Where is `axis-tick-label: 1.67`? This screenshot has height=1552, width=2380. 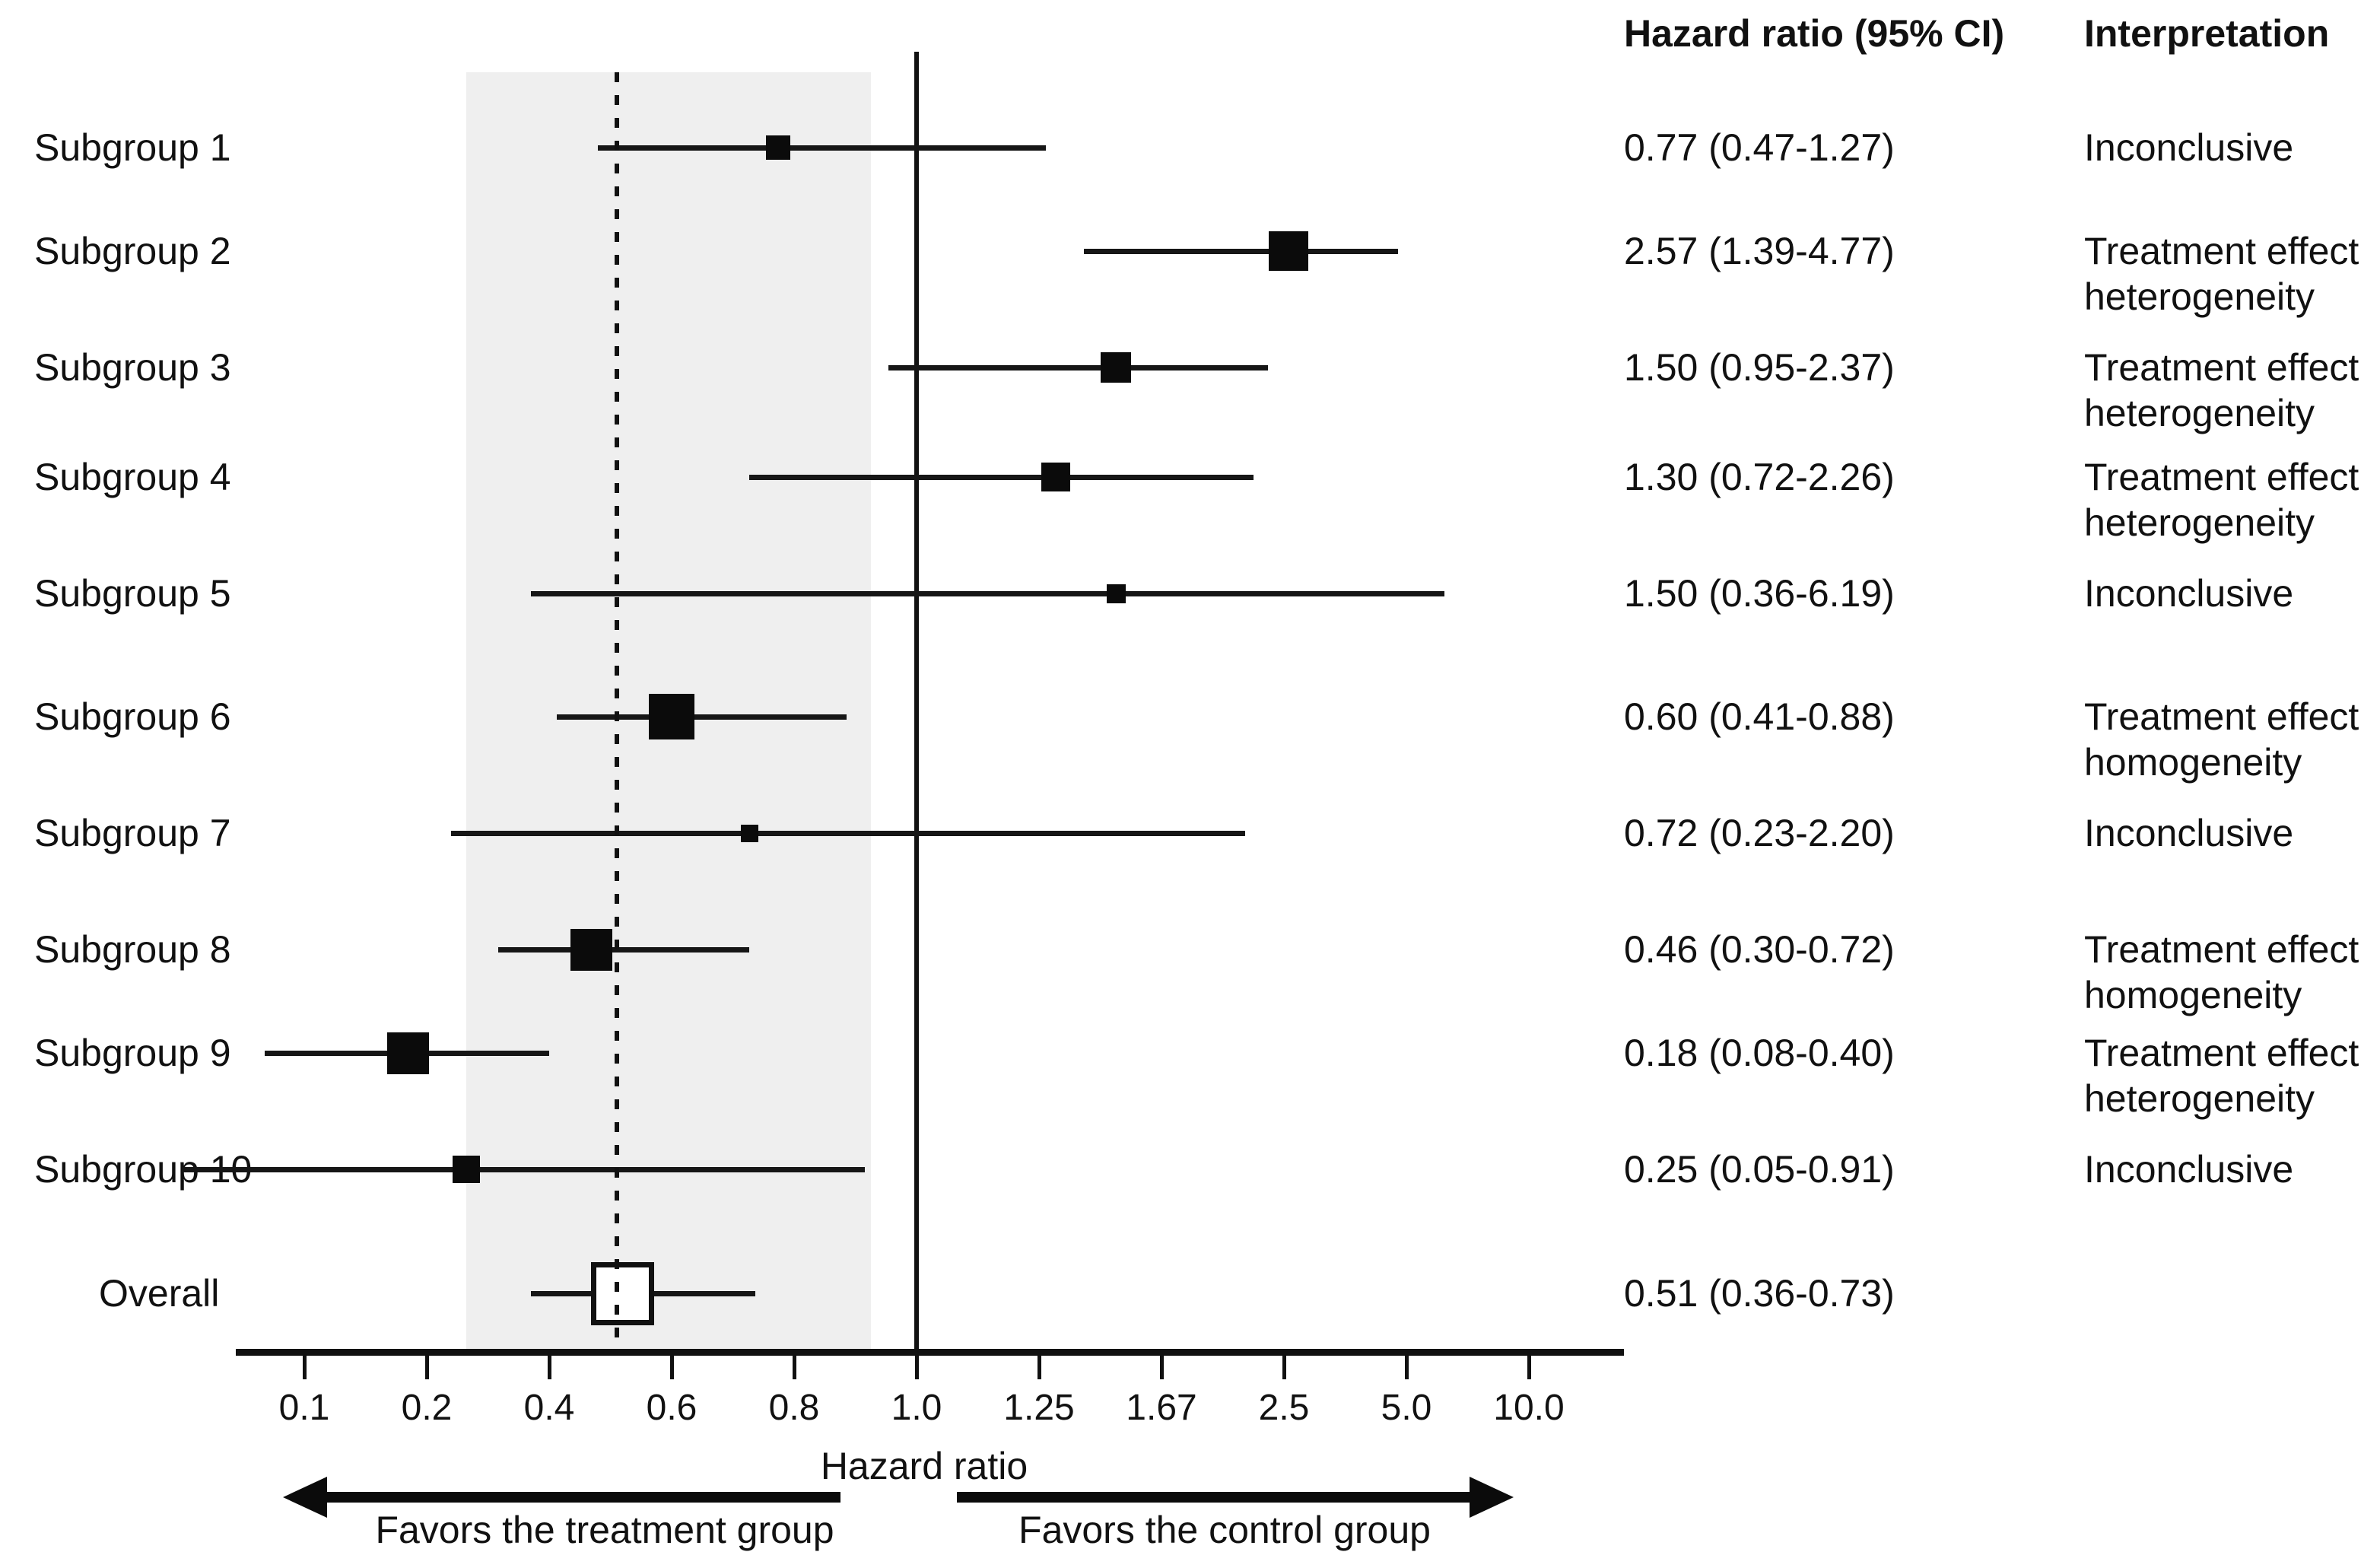 axis-tick-label: 1.67 is located at coordinates (1162, 1408).